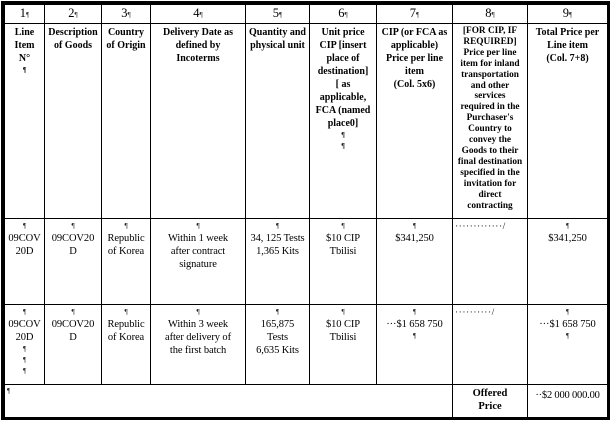  What do you see at coordinates (126, 121) in the screenshot?
I see `header-cell-col3: Country of Origin` at bounding box center [126, 121].